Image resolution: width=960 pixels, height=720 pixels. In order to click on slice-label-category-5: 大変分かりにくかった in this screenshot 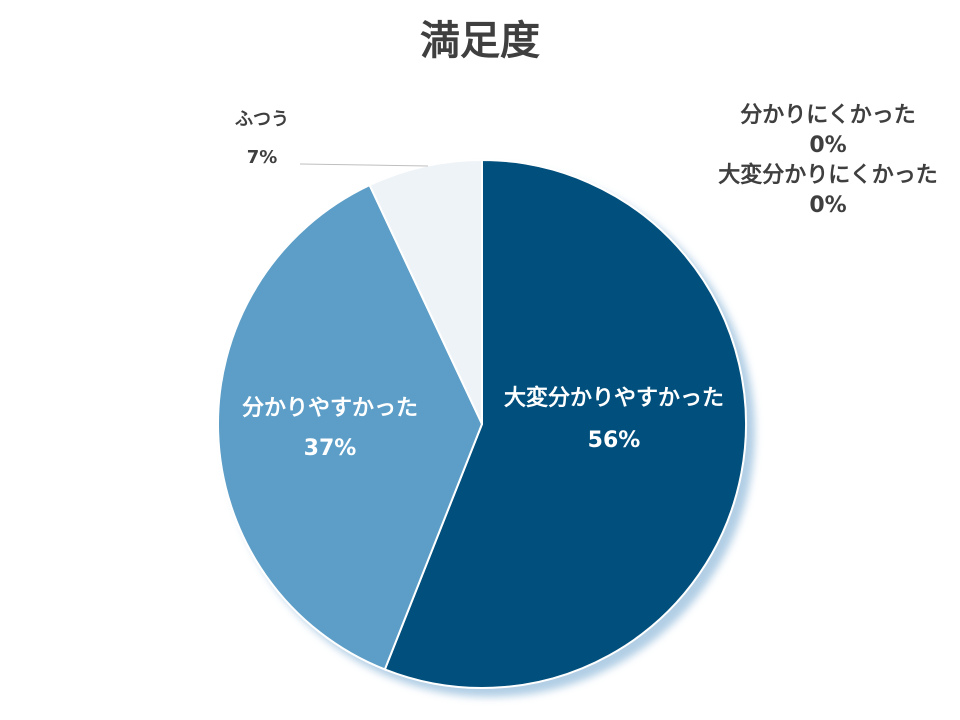, I will do `click(828, 175)`.